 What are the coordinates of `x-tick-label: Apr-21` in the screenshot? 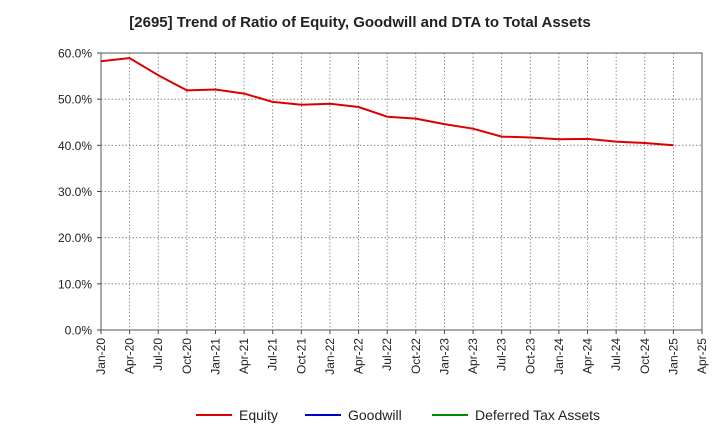 It's located at (244, 356).